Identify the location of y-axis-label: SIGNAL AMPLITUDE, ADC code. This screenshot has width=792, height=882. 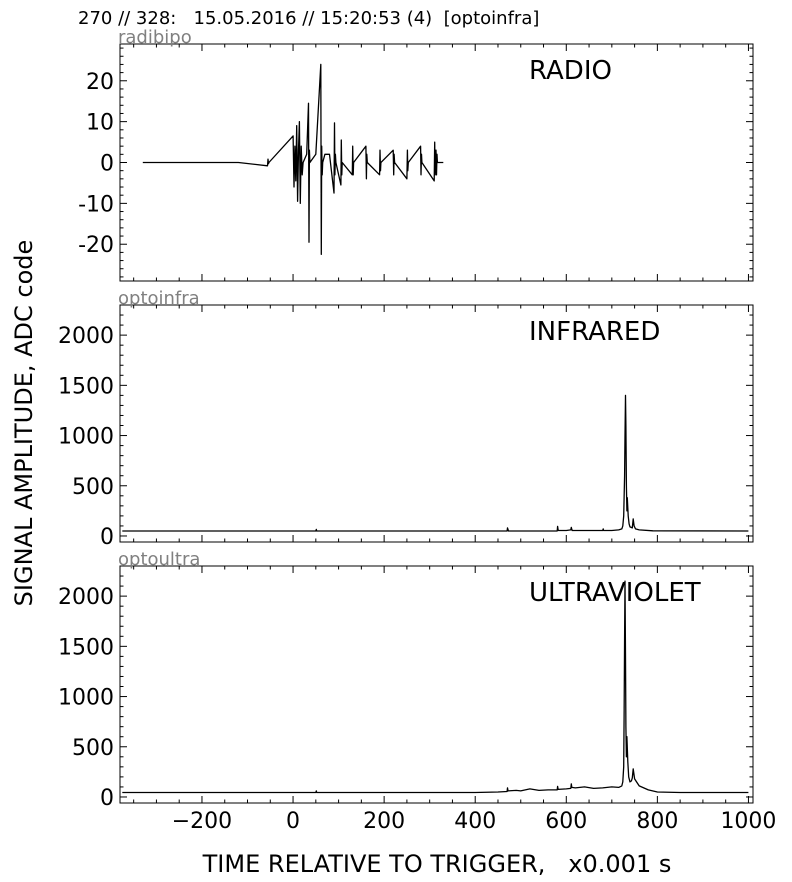
(24, 423).